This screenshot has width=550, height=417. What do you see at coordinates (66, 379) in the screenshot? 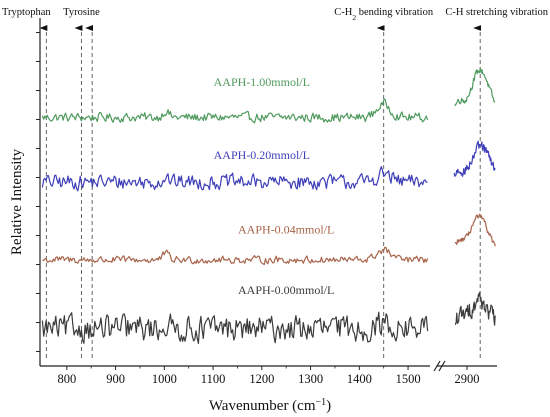
I see `x-tick-label: 800` at bounding box center [66, 379].